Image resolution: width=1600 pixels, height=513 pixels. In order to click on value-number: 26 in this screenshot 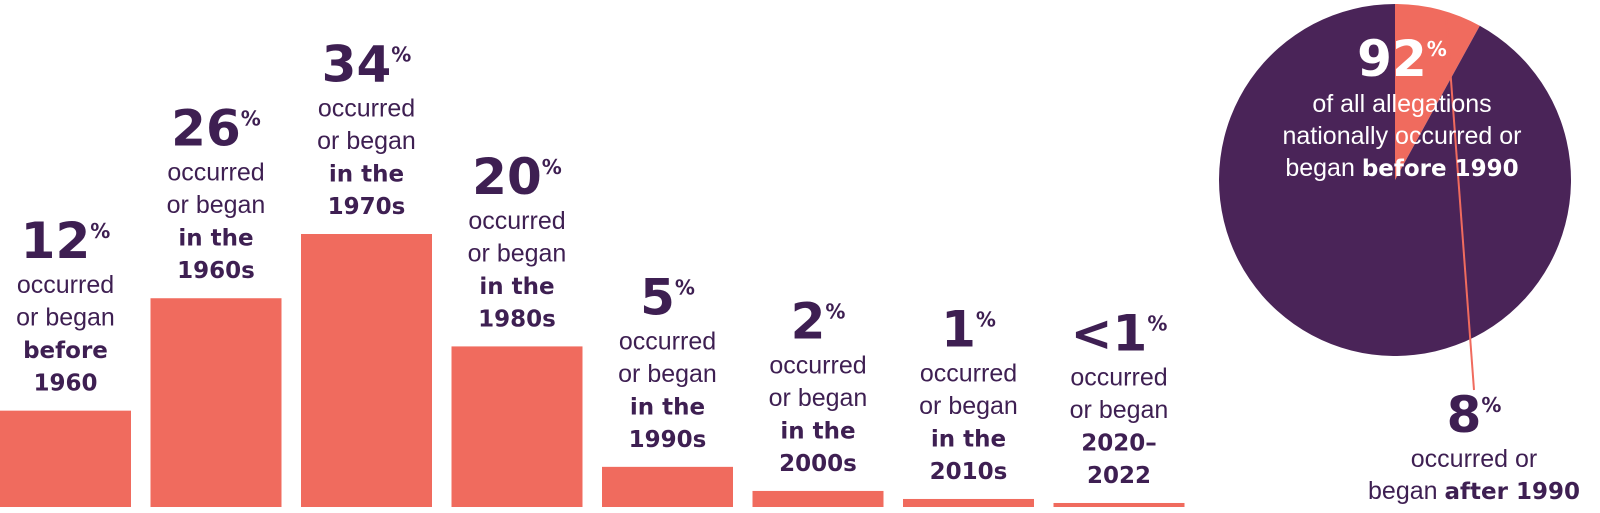, I will do `click(206, 129)`.